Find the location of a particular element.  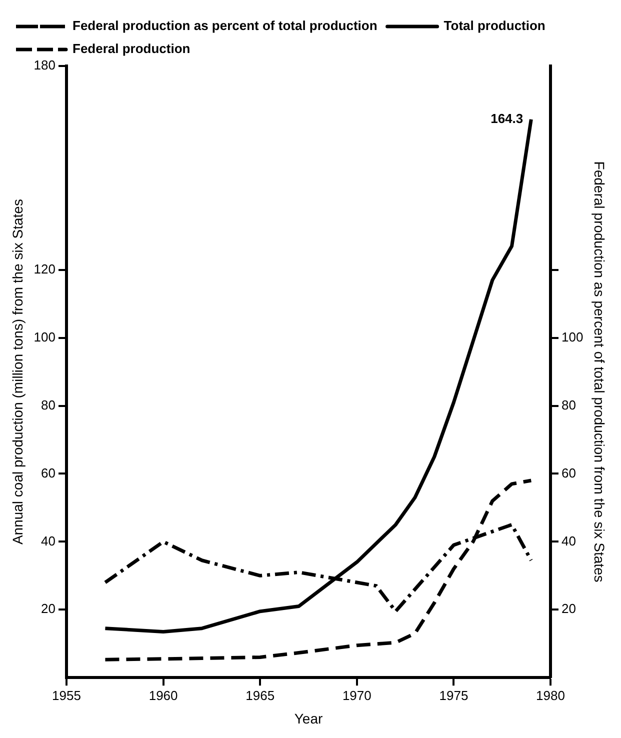

y2-tick-label: 40 is located at coordinates (569, 540).